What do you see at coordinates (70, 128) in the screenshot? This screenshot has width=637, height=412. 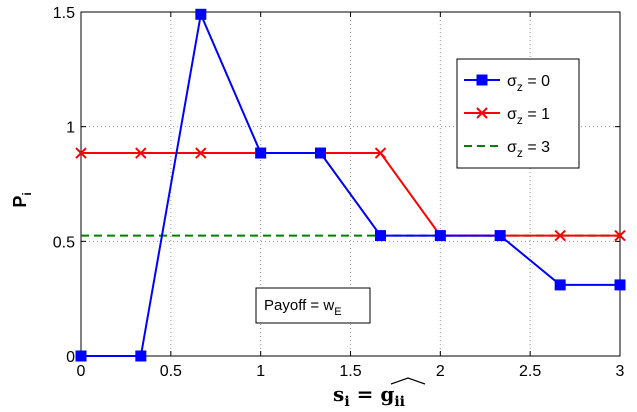 I see `y-tick-label: 1` at bounding box center [70, 128].